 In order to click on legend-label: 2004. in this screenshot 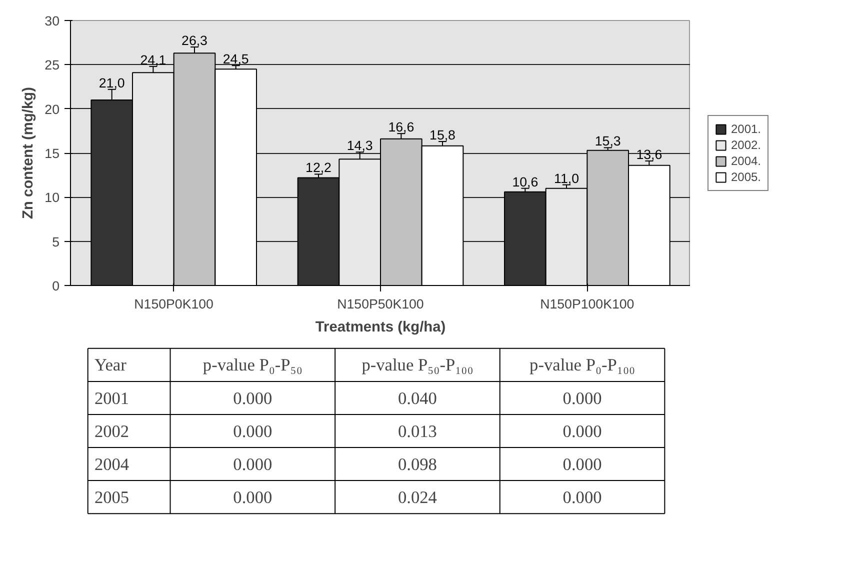, I will do `click(746, 161)`.